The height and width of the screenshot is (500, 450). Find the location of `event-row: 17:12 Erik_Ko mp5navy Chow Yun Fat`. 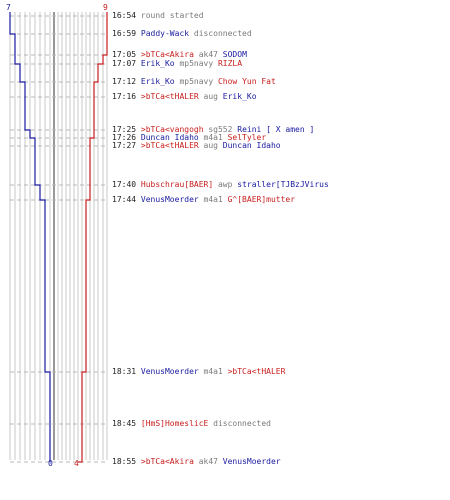

event-row: 17:12 Erik_Ko mp5navy Chow Yun Fat is located at coordinates (194, 82).